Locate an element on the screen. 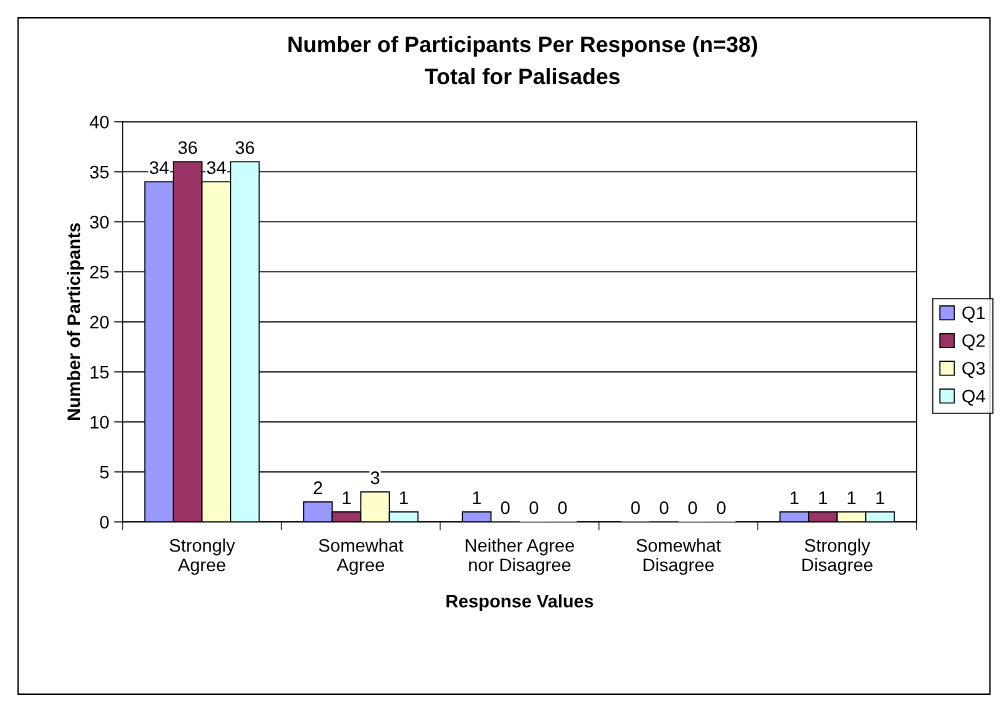 The image size is (1005, 712). x-tick-label: Strongly Disagree is located at coordinates (837, 556).